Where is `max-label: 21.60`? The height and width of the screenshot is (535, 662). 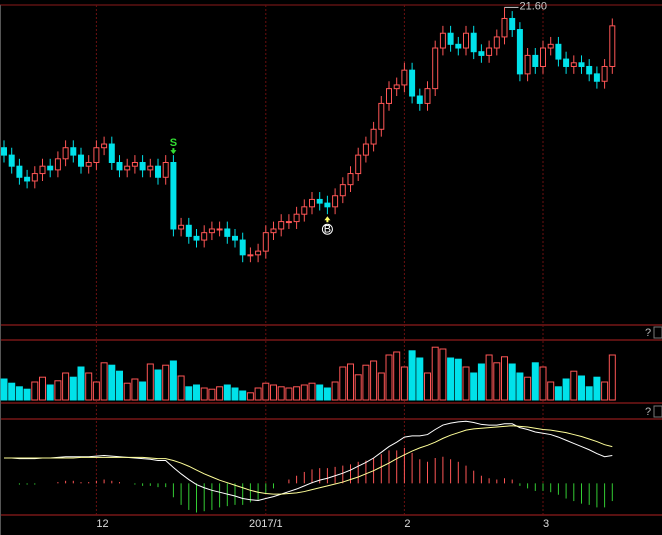
max-label: 21.60 is located at coordinates (534, 6).